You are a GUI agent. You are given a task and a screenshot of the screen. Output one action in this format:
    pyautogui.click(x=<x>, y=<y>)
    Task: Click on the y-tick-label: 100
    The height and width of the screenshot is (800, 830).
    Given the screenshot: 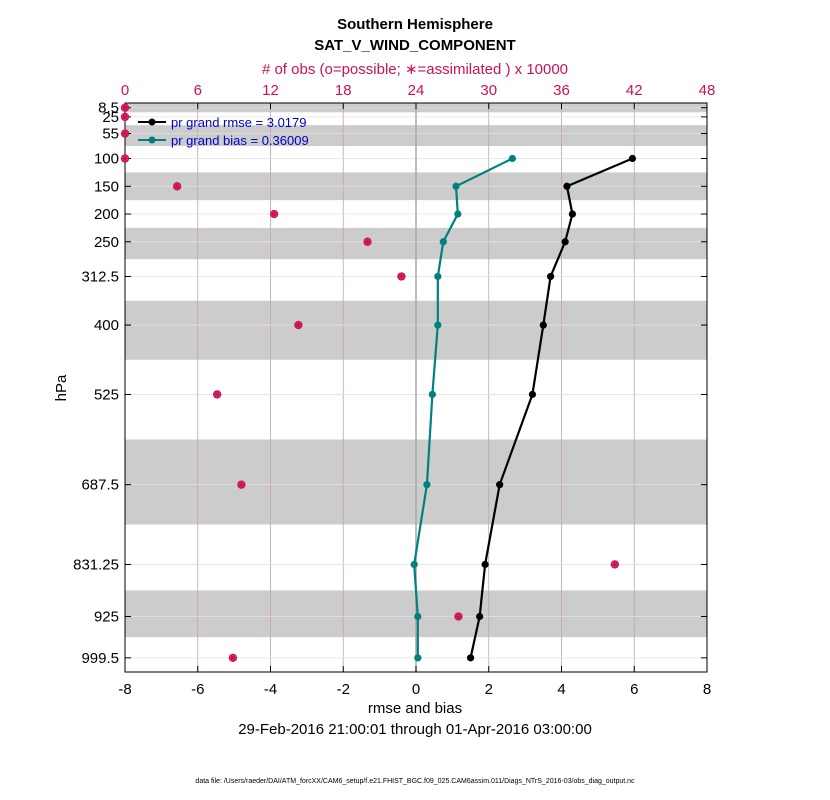 What is the action you would take?
    pyautogui.click(x=106, y=159)
    